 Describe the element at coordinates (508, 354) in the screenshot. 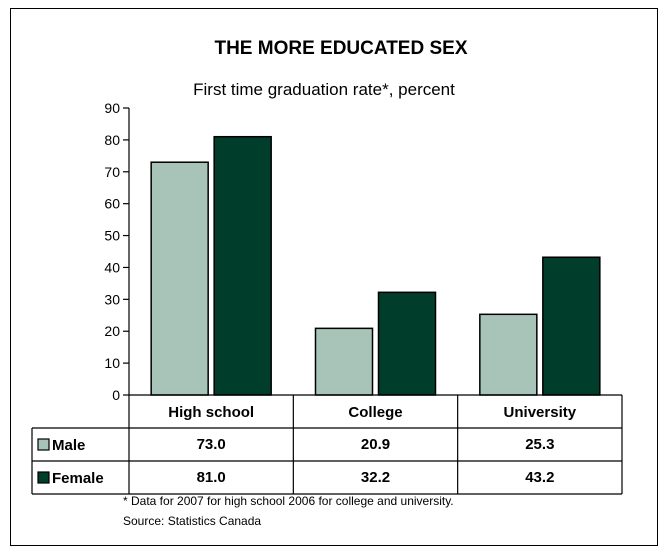

I see `bar-male-university` at that location.